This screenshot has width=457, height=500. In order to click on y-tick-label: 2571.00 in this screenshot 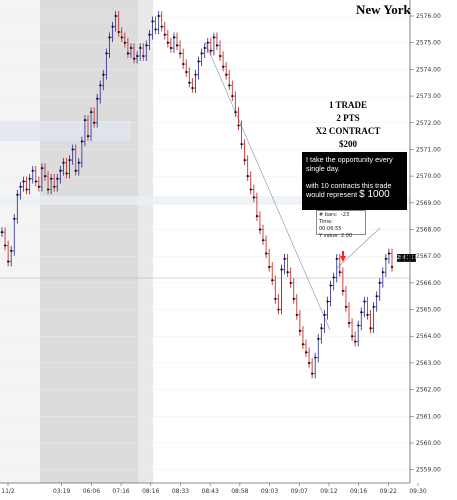, I will do `click(428, 149)`.